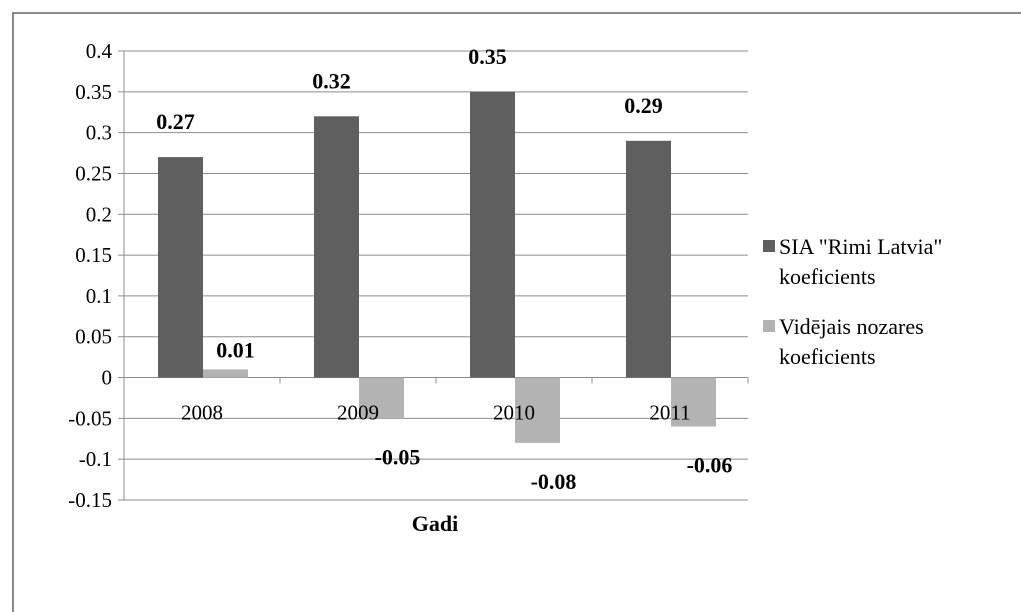  Describe the element at coordinates (860, 246) in the screenshot. I see `legend-label: SIA "Rimi Latvia"` at that location.